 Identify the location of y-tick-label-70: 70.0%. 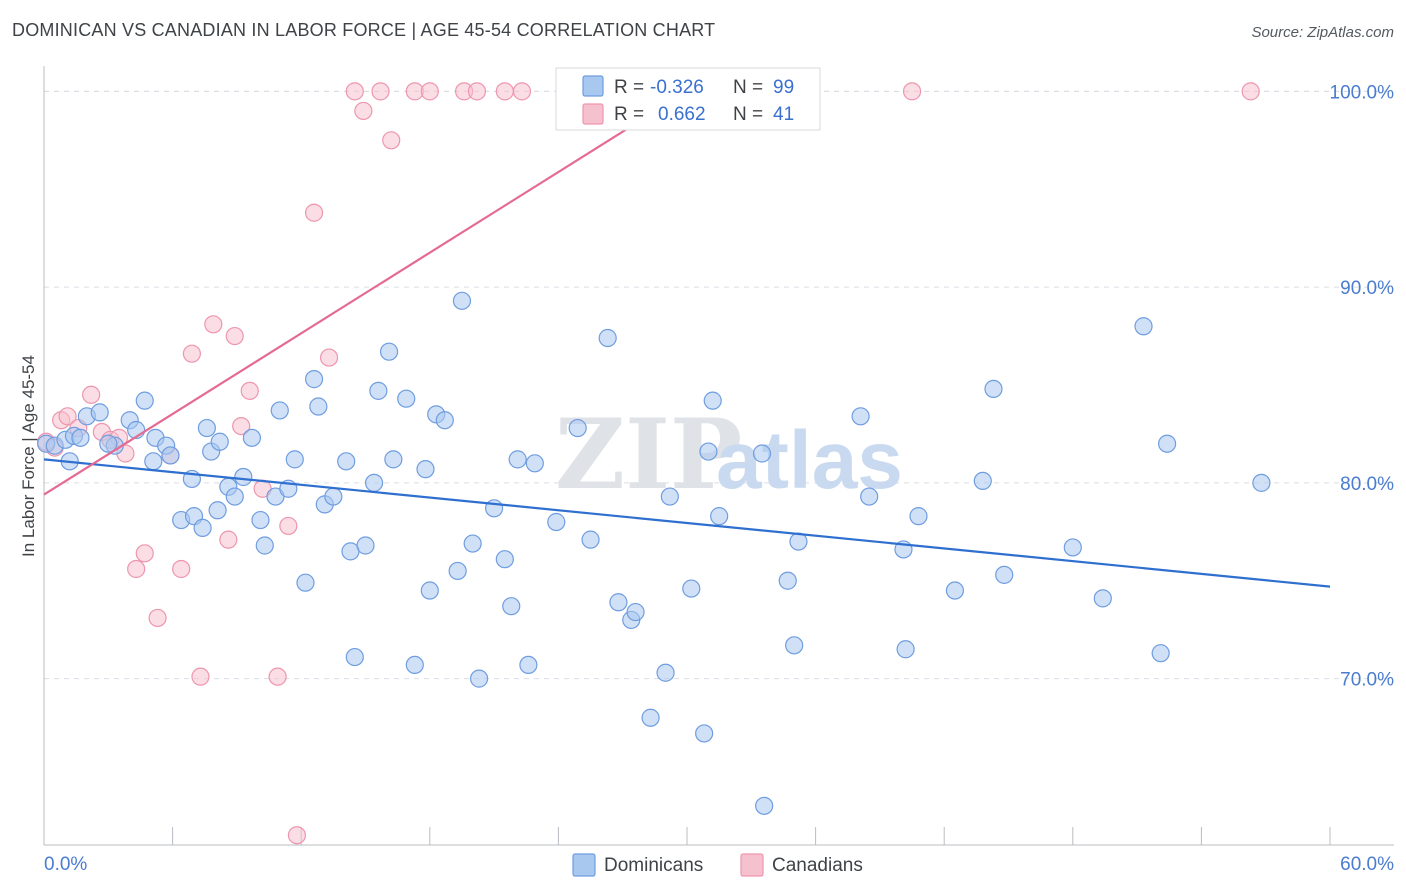
(1367, 680).